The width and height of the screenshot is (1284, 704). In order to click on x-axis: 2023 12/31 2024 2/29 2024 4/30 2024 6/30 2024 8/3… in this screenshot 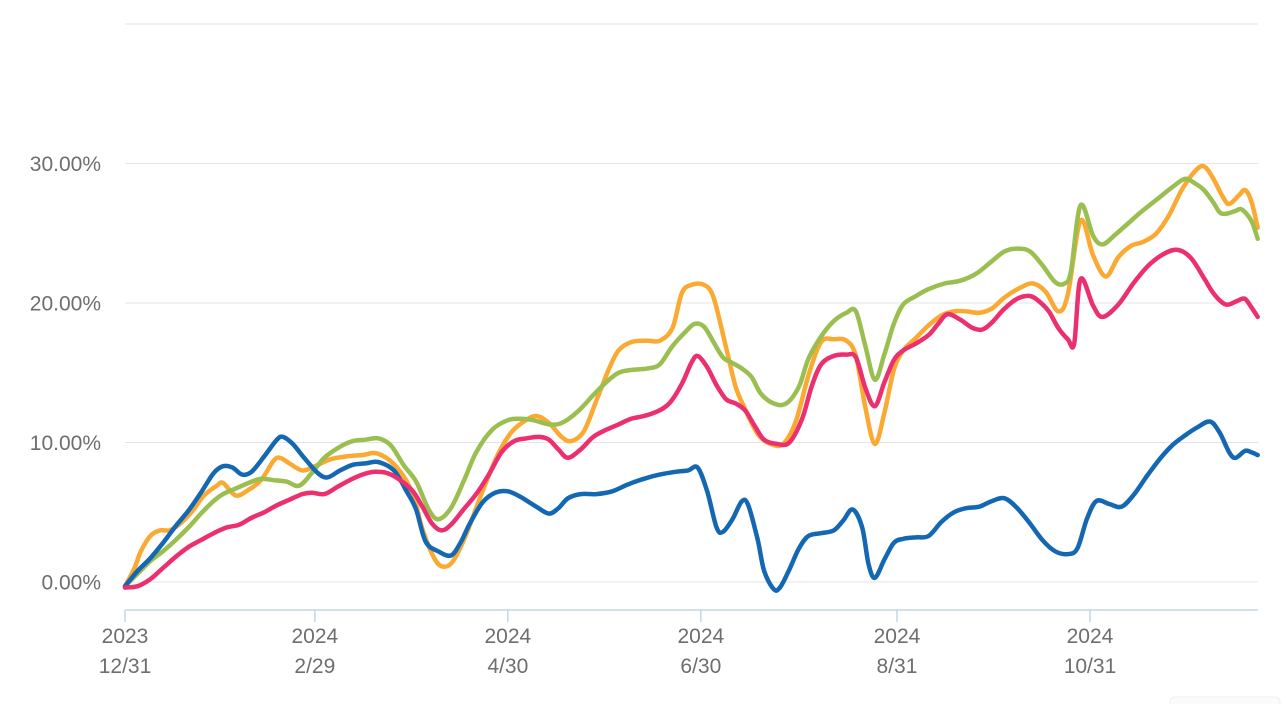, I will do `click(678, 643)`.